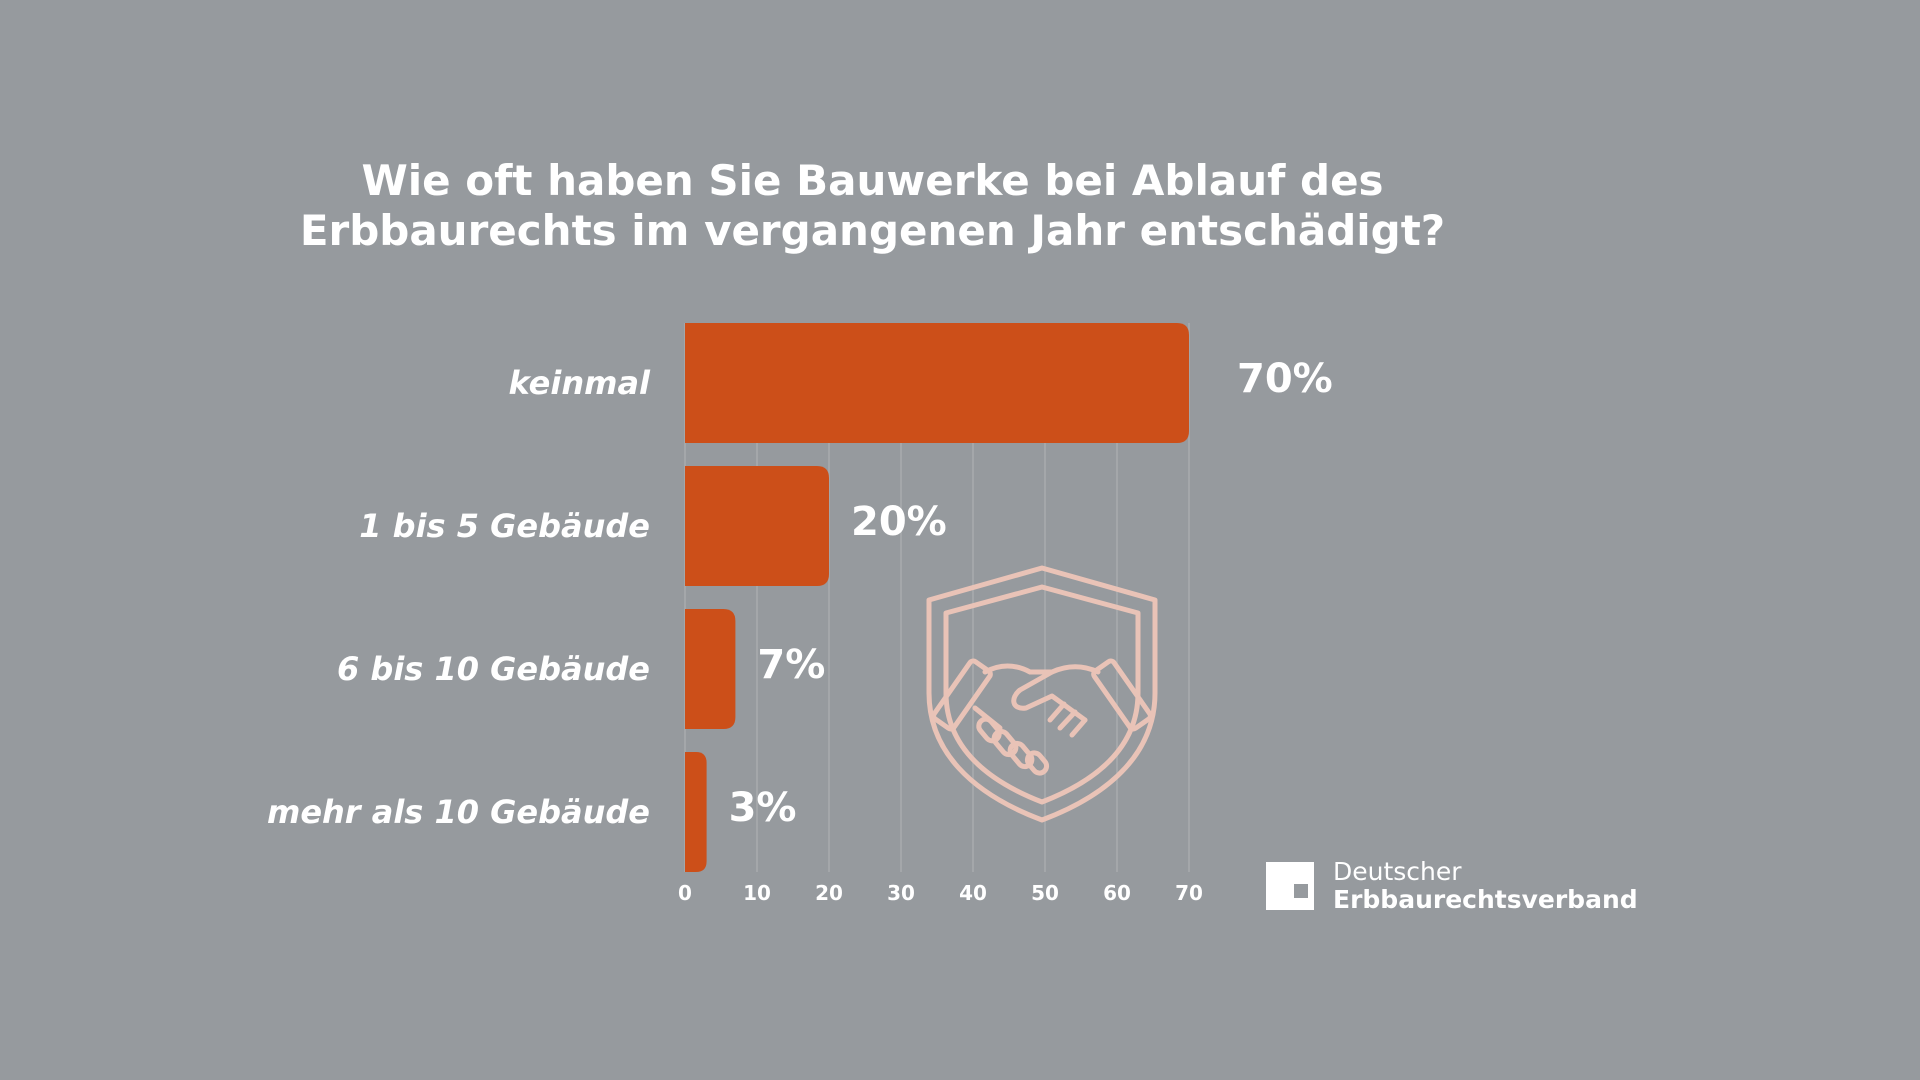 The image size is (1920, 1080). I want to click on x-axis-tick-labels: 0 10 20 30 40 50 60 70, so click(940, 893).